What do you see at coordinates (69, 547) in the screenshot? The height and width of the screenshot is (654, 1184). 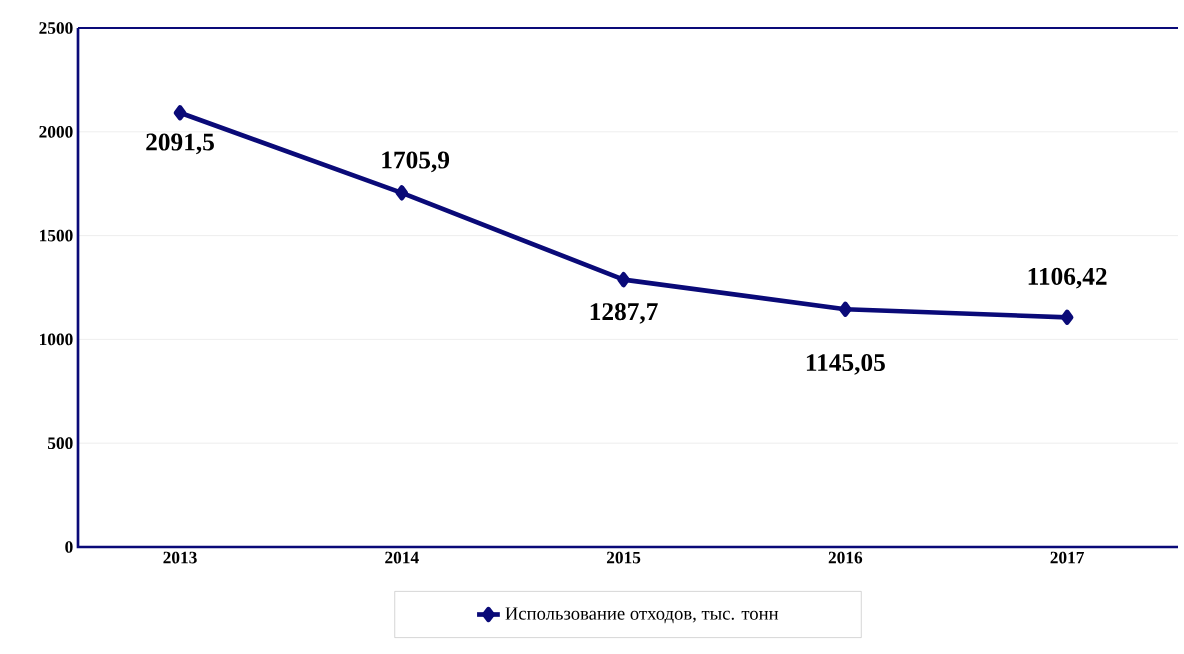 I see `y-tick-label: 0` at bounding box center [69, 547].